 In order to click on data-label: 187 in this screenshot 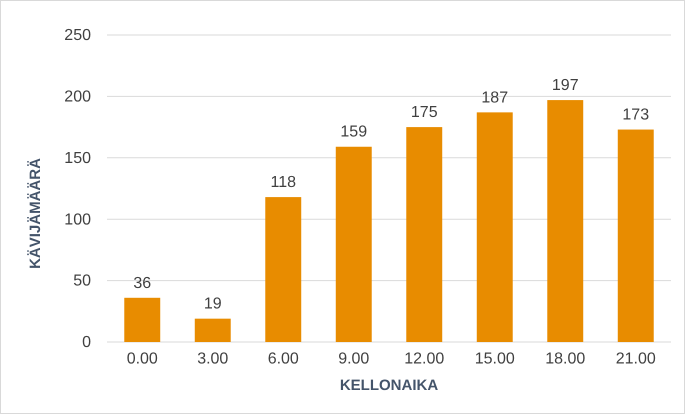, I will do `click(494, 97)`.